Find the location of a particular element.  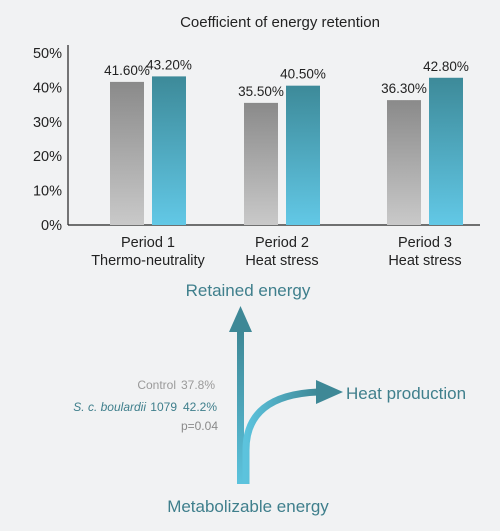

y-ticks: 0% 10% 20% 30% 40% 50% is located at coordinates (47, 140).